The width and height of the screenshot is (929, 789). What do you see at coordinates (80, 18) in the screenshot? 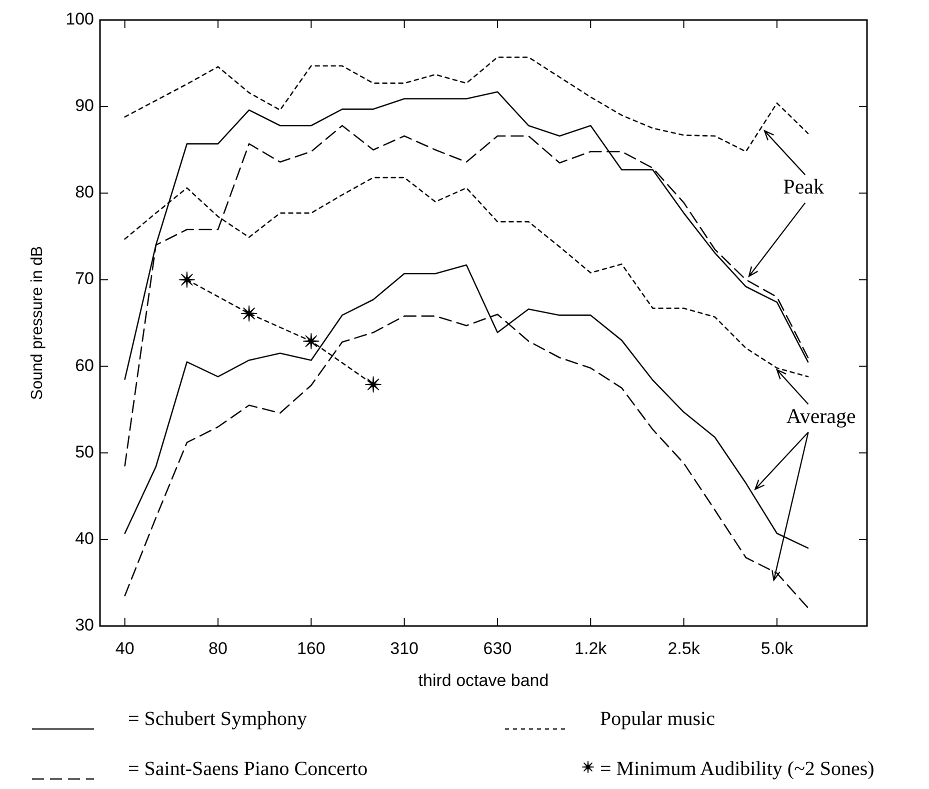
I see `y-tick-label: 100` at bounding box center [80, 18].